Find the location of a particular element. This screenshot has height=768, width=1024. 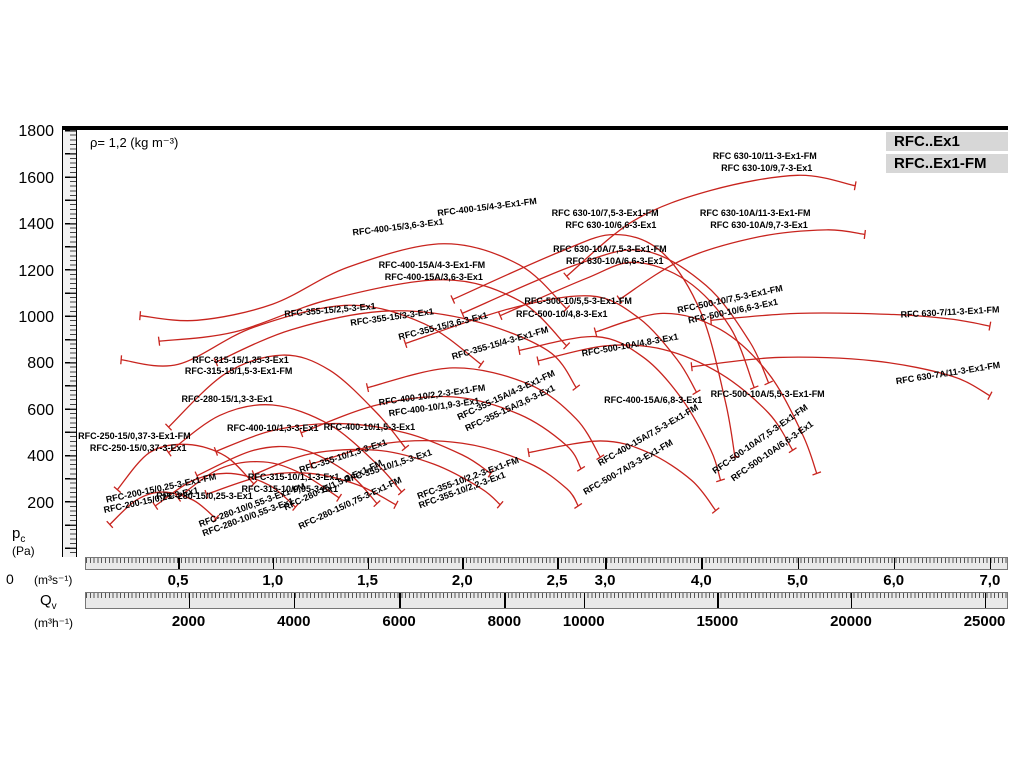

curve-label: RFC-400-10/1,5-3-Ex1 is located at coordinates (369, 427).